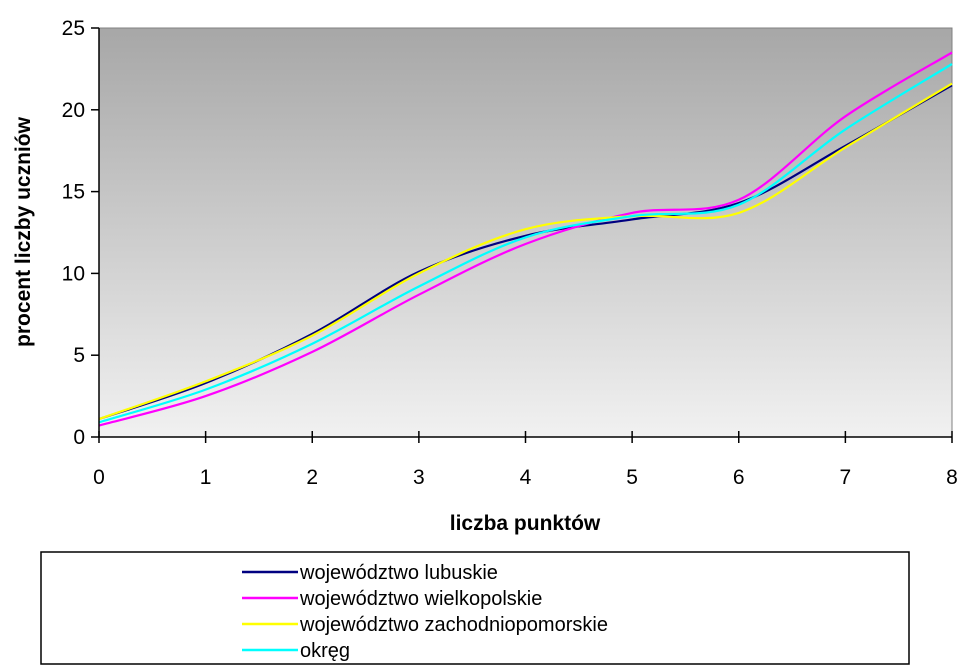 The width and height of the screenshot is (958, 670). Describe the element at coordinates (398, 573) in the screenshot. I see `legend-label-1: województwo lubuskie` at that location.